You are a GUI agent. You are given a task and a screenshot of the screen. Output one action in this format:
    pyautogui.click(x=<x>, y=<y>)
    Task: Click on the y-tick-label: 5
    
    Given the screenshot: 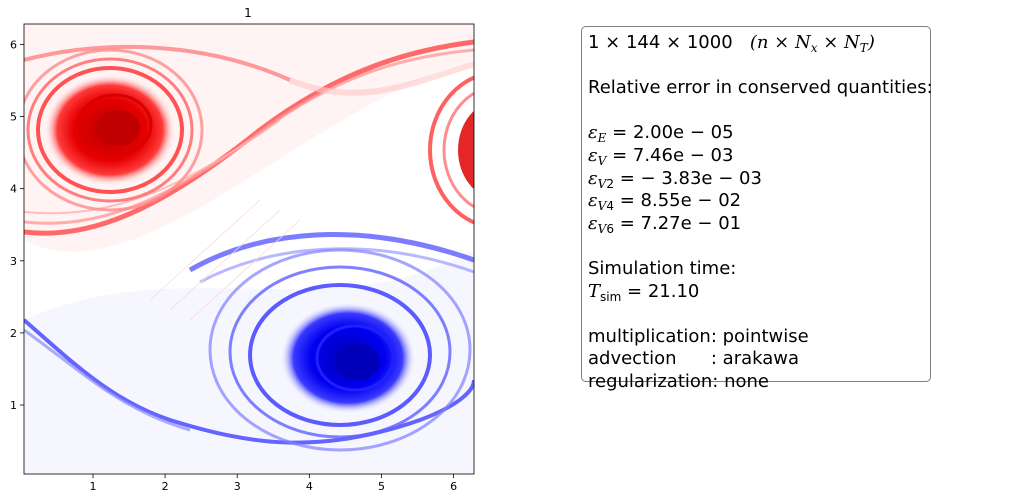 What is the action you would take?
    pyautogui.click(x=13, y=117)
    